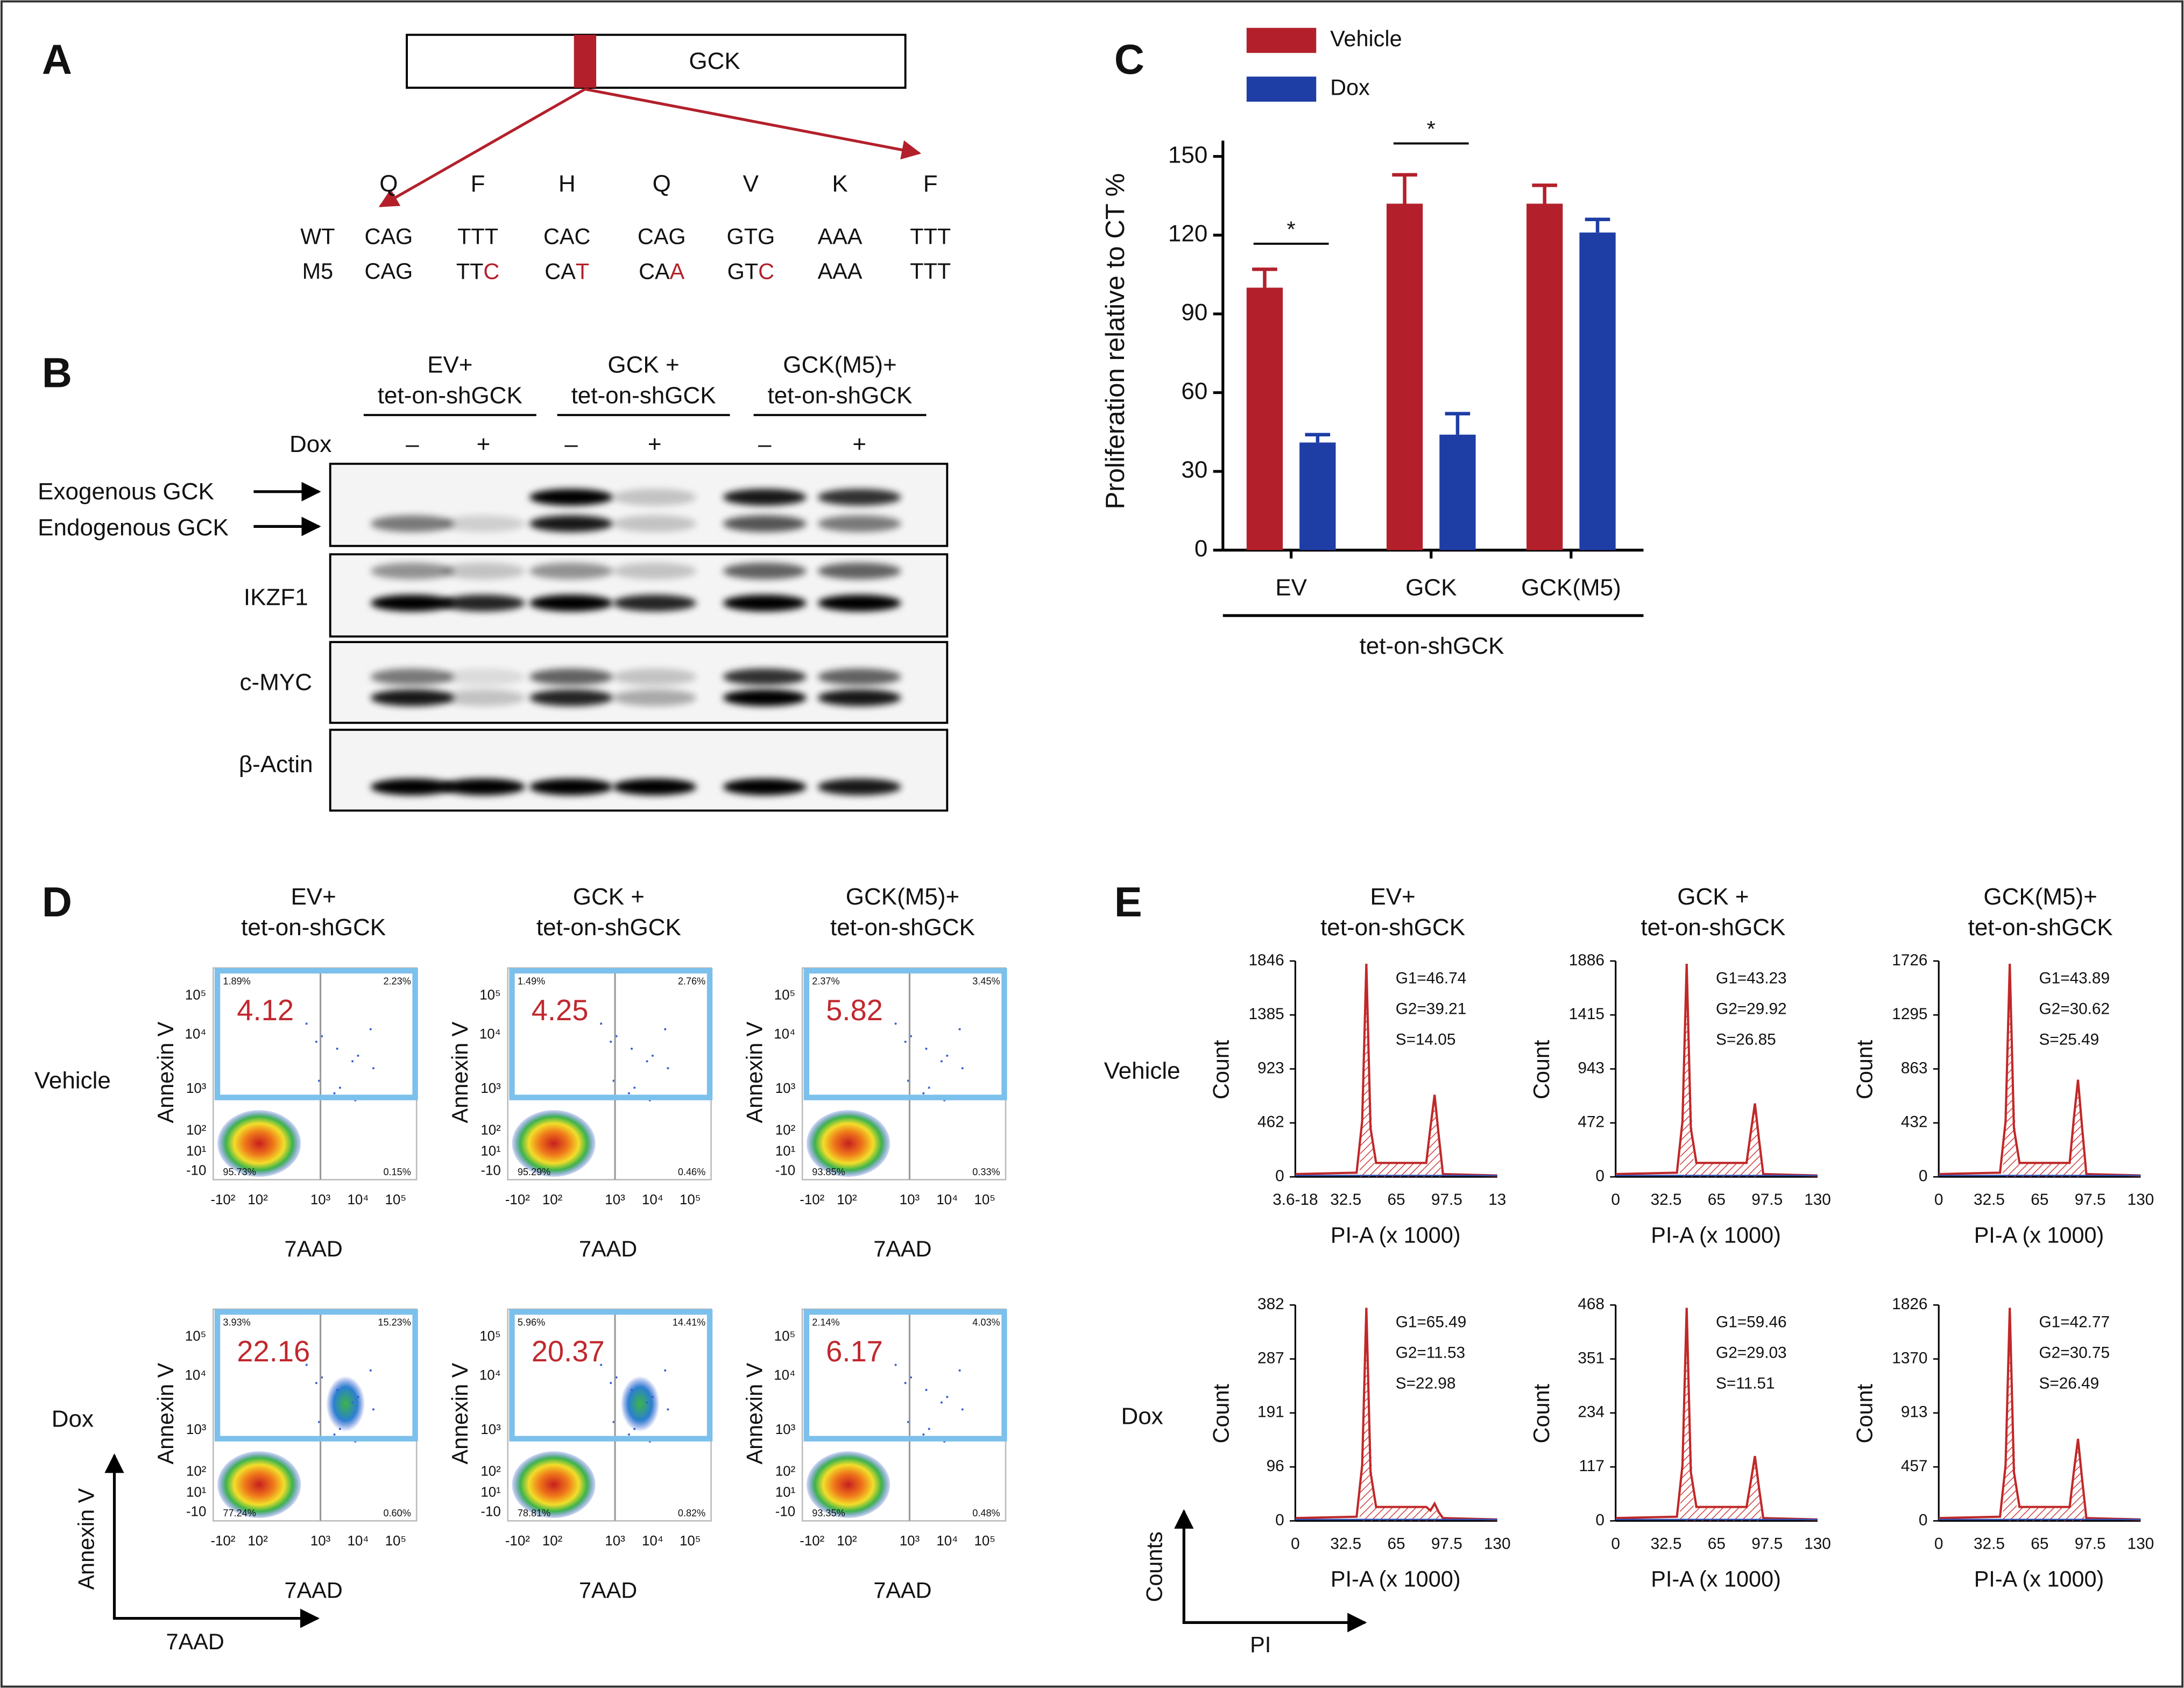 This screenshot has height=1688, width=2184. What do you see at coordinates (1431, 1353) in the screenshot?
I see `cell-cycle-stat: G2=11.53` at bounding box center [1431, 1353].